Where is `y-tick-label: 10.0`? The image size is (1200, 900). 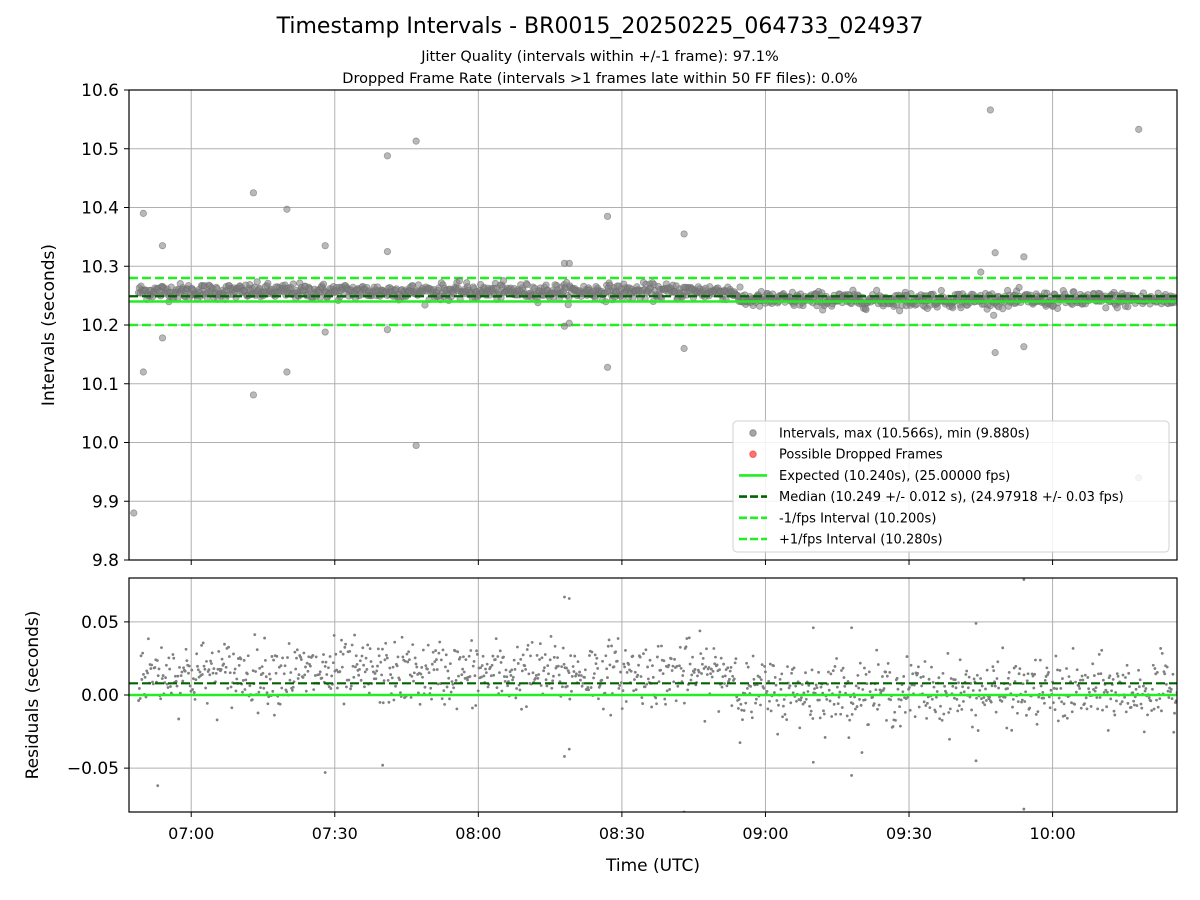 y-tick-label: 10.0 is located at coordinates (100, 444).